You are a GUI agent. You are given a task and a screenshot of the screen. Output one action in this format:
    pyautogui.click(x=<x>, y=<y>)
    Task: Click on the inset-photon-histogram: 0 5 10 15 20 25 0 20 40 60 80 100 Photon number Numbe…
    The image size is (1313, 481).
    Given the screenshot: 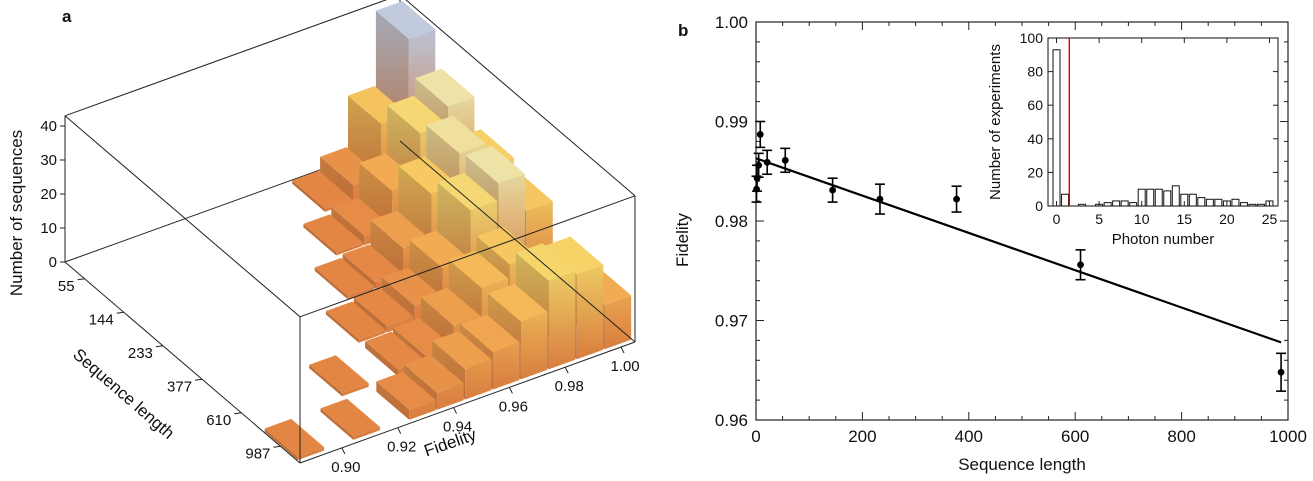 What is the action you would take?
    pyautogui.click(x=1133, y=139)
    